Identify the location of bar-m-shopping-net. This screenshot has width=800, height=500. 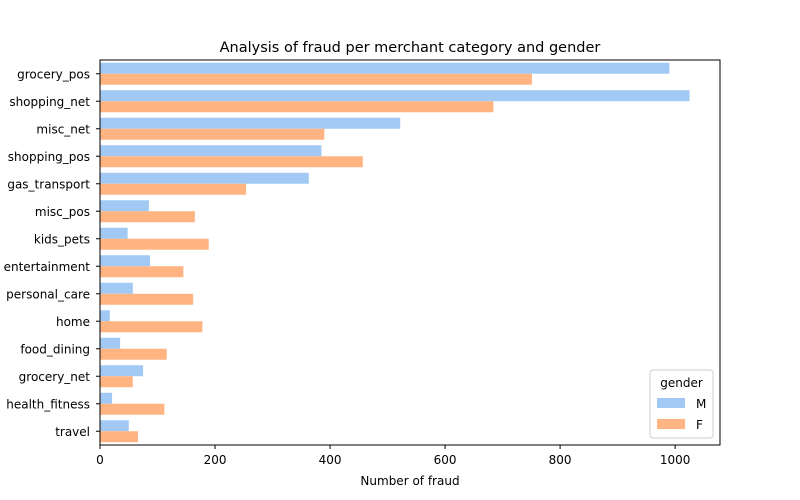
(395, 96).